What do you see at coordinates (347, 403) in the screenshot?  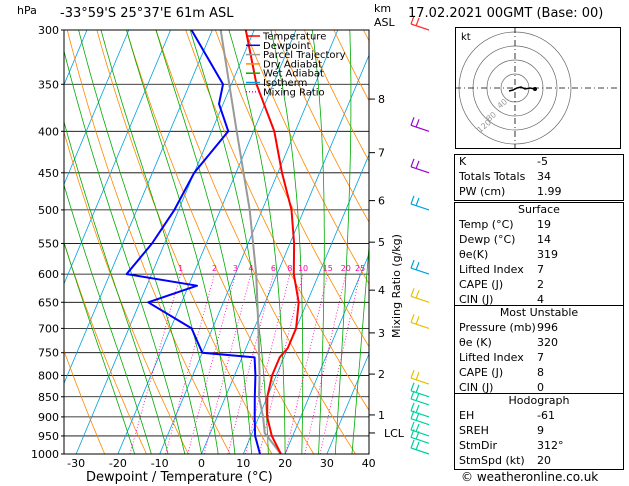 I see `isotherm-line` at bounding box center [347, 403].